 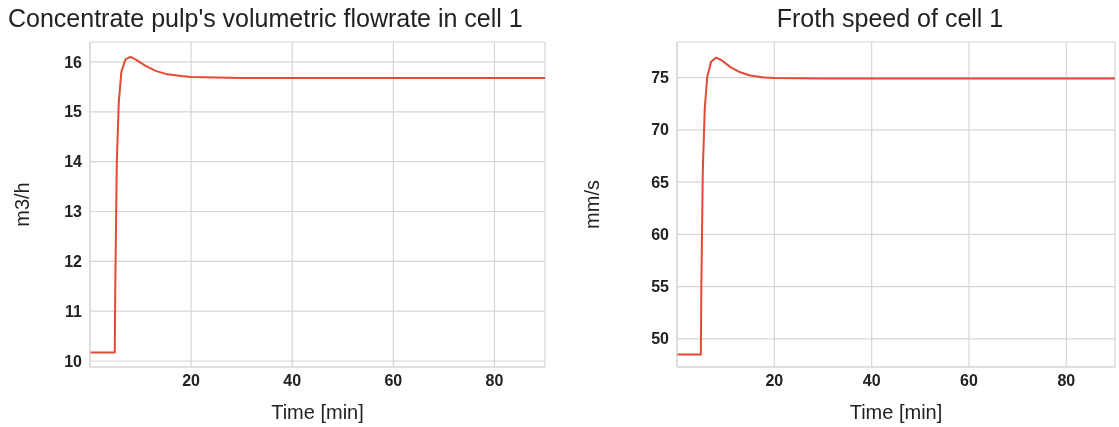 What do you see at coordinates (660, 182) in the screenshot?
I see `y-tick-label: 65` at bounding box center [660, 182].